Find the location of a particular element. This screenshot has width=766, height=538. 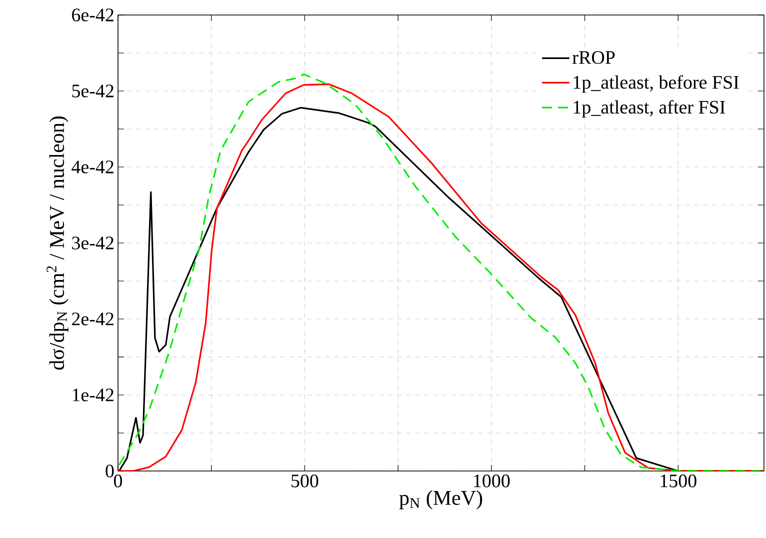

y-tick-label: 6e-42 is located at coordinates (93, 15).